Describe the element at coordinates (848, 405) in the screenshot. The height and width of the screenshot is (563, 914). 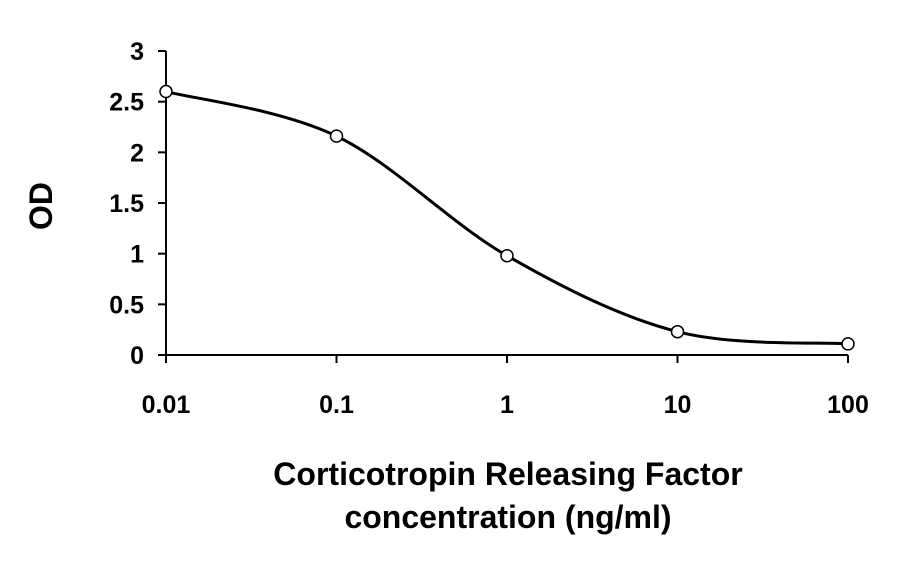
I see `x-tick-label: 100` at that location.